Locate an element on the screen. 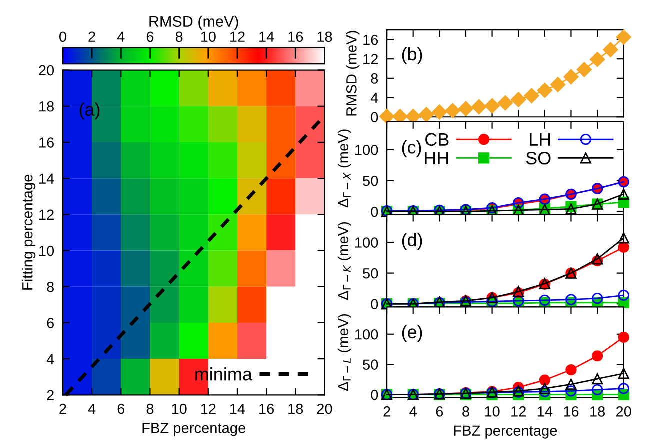 Image resolution: width=656 pixels, height=442 pixels. y-axis-title: Δ$_{Γ−X}$ (meV) is located at coordinates (345, 169).